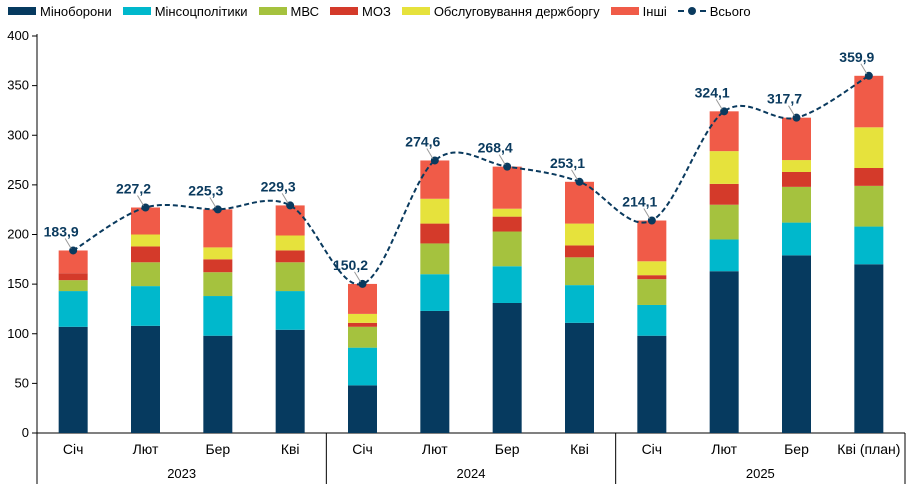 This screenshot has height=495, width=910. What do you see at coordinates (61, 231) in the screenshot?
I see `total-value-label: 183,9` at bounding box center [61, 231].